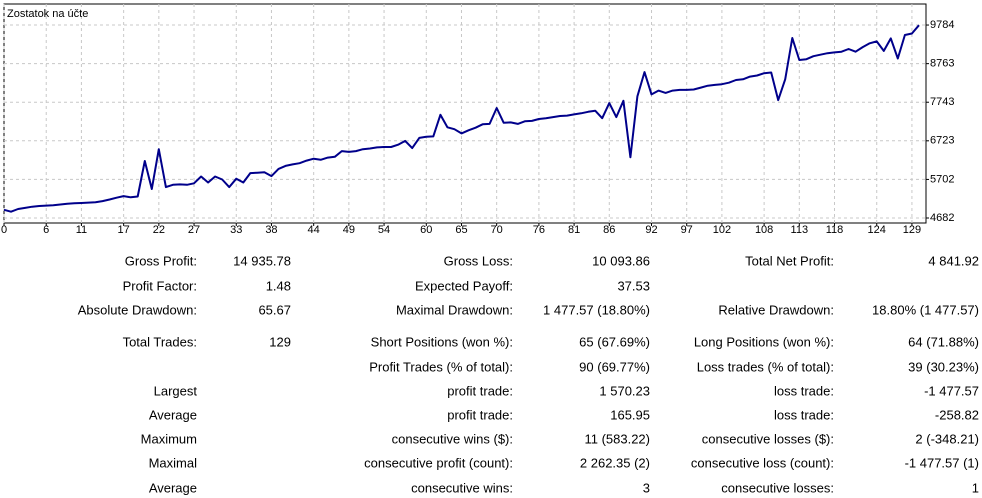 The width and height of the screenshot is (982, 498). What do you see at coordinates (81, 230) in the screenshot?
I see `x-tick-label: 11` at bounding box center [81, 230].